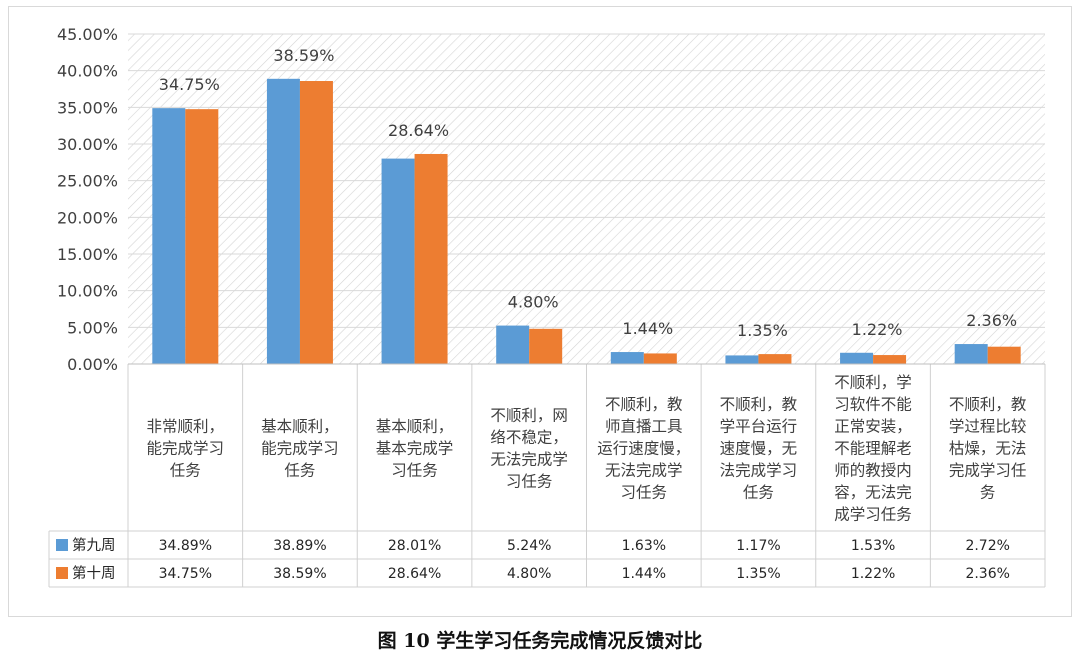 This screenshot has height=661, width=1080. What do you see at coordinates (758, 574) in the screenshot?
I see `table-cell: 1.35%` at bounding box center [758, 574].